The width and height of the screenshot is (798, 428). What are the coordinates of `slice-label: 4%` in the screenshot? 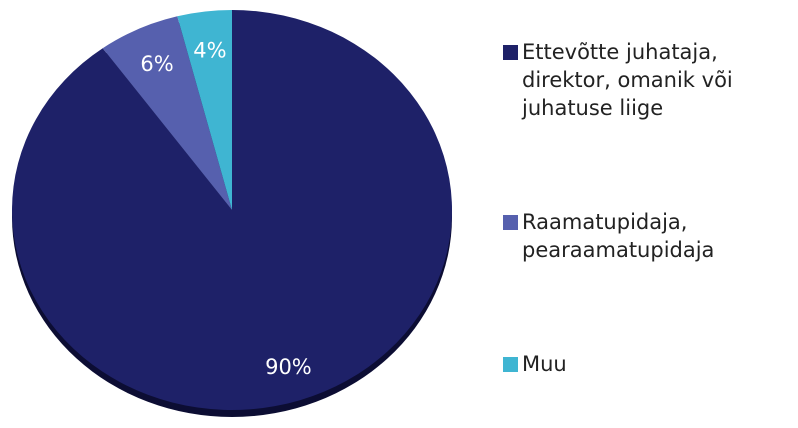 It's located at (209, 50).